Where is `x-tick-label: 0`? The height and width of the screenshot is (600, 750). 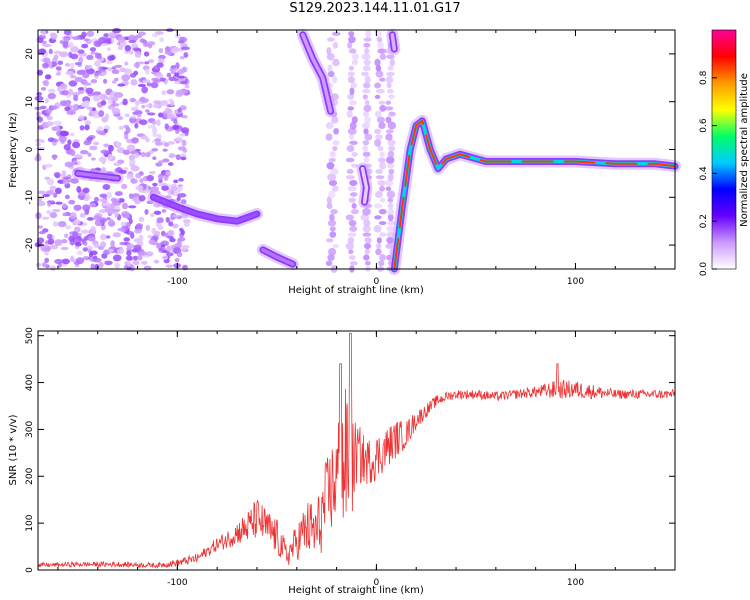 x-tick-label: 0 is located at coordinates (377, 583).